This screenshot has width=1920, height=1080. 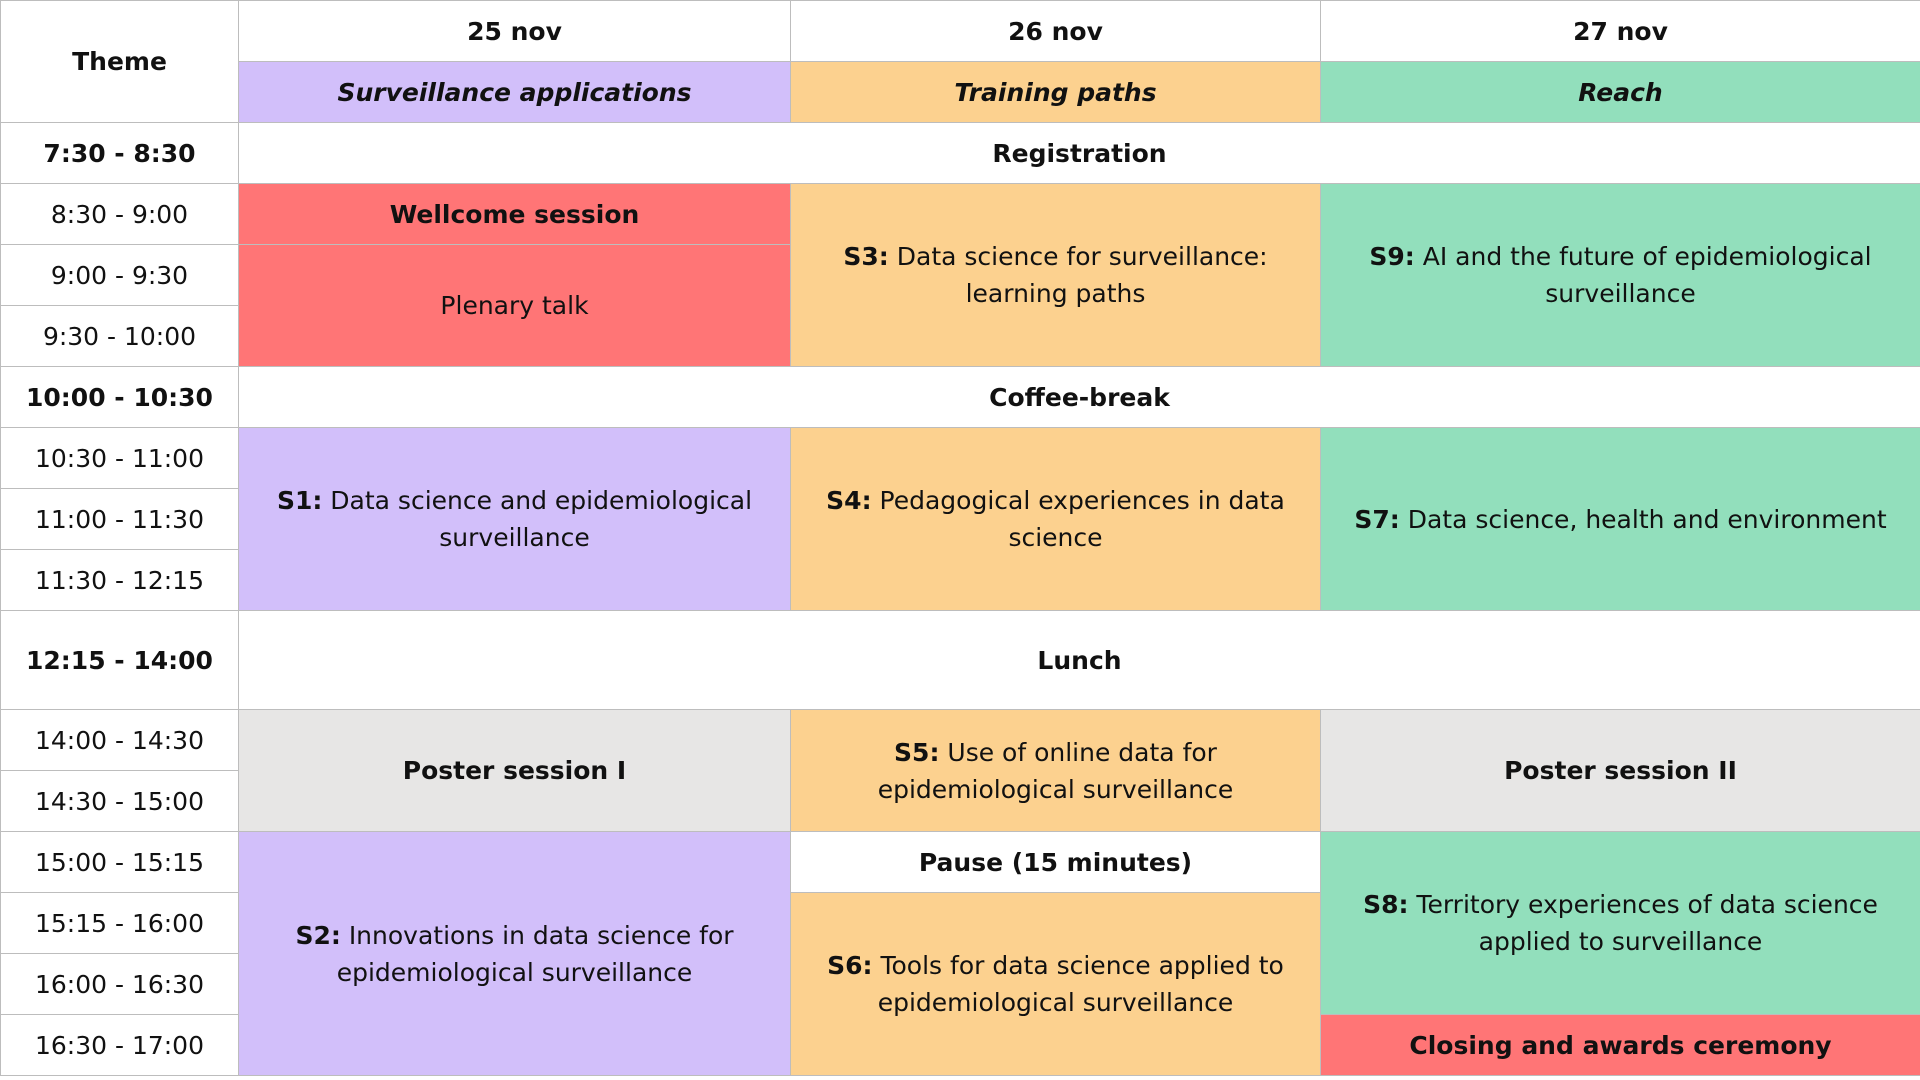 I want to click on time-slot: 9:00 - 9:30, so click(x=119, y=275).